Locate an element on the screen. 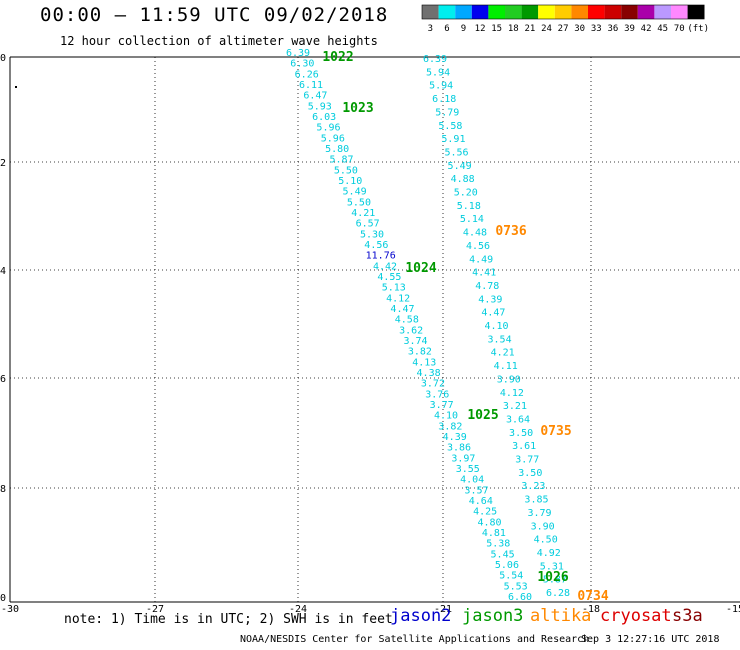  wave-height-value: 3.85 is located at coordinates (536, 500).